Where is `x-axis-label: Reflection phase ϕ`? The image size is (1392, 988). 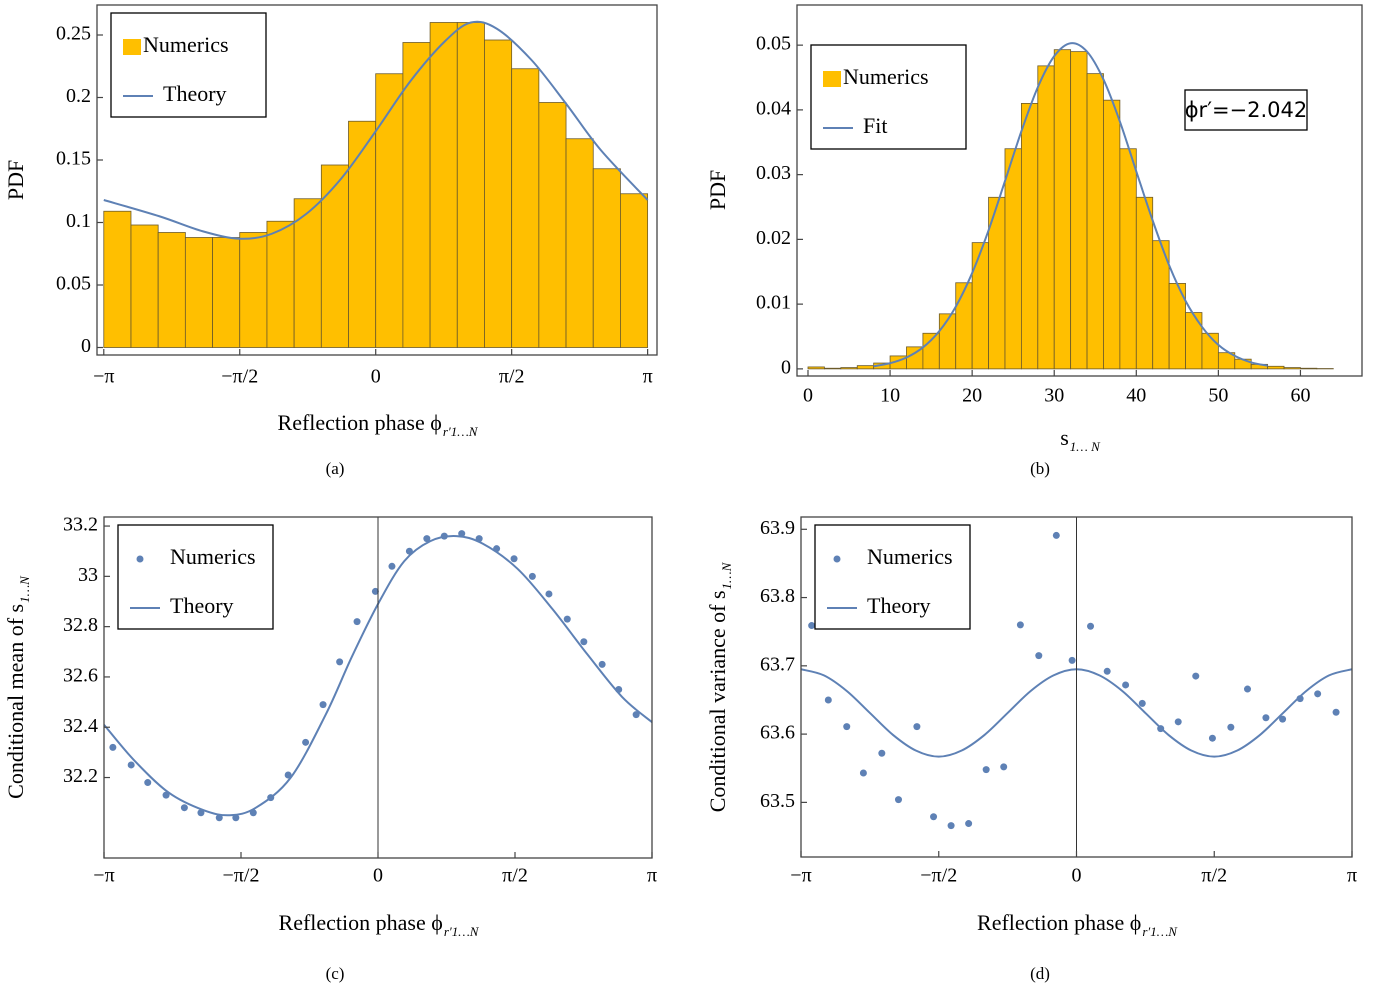
x-axis-label: Reflection phase ϕ is located at coordinates (1059, 922).